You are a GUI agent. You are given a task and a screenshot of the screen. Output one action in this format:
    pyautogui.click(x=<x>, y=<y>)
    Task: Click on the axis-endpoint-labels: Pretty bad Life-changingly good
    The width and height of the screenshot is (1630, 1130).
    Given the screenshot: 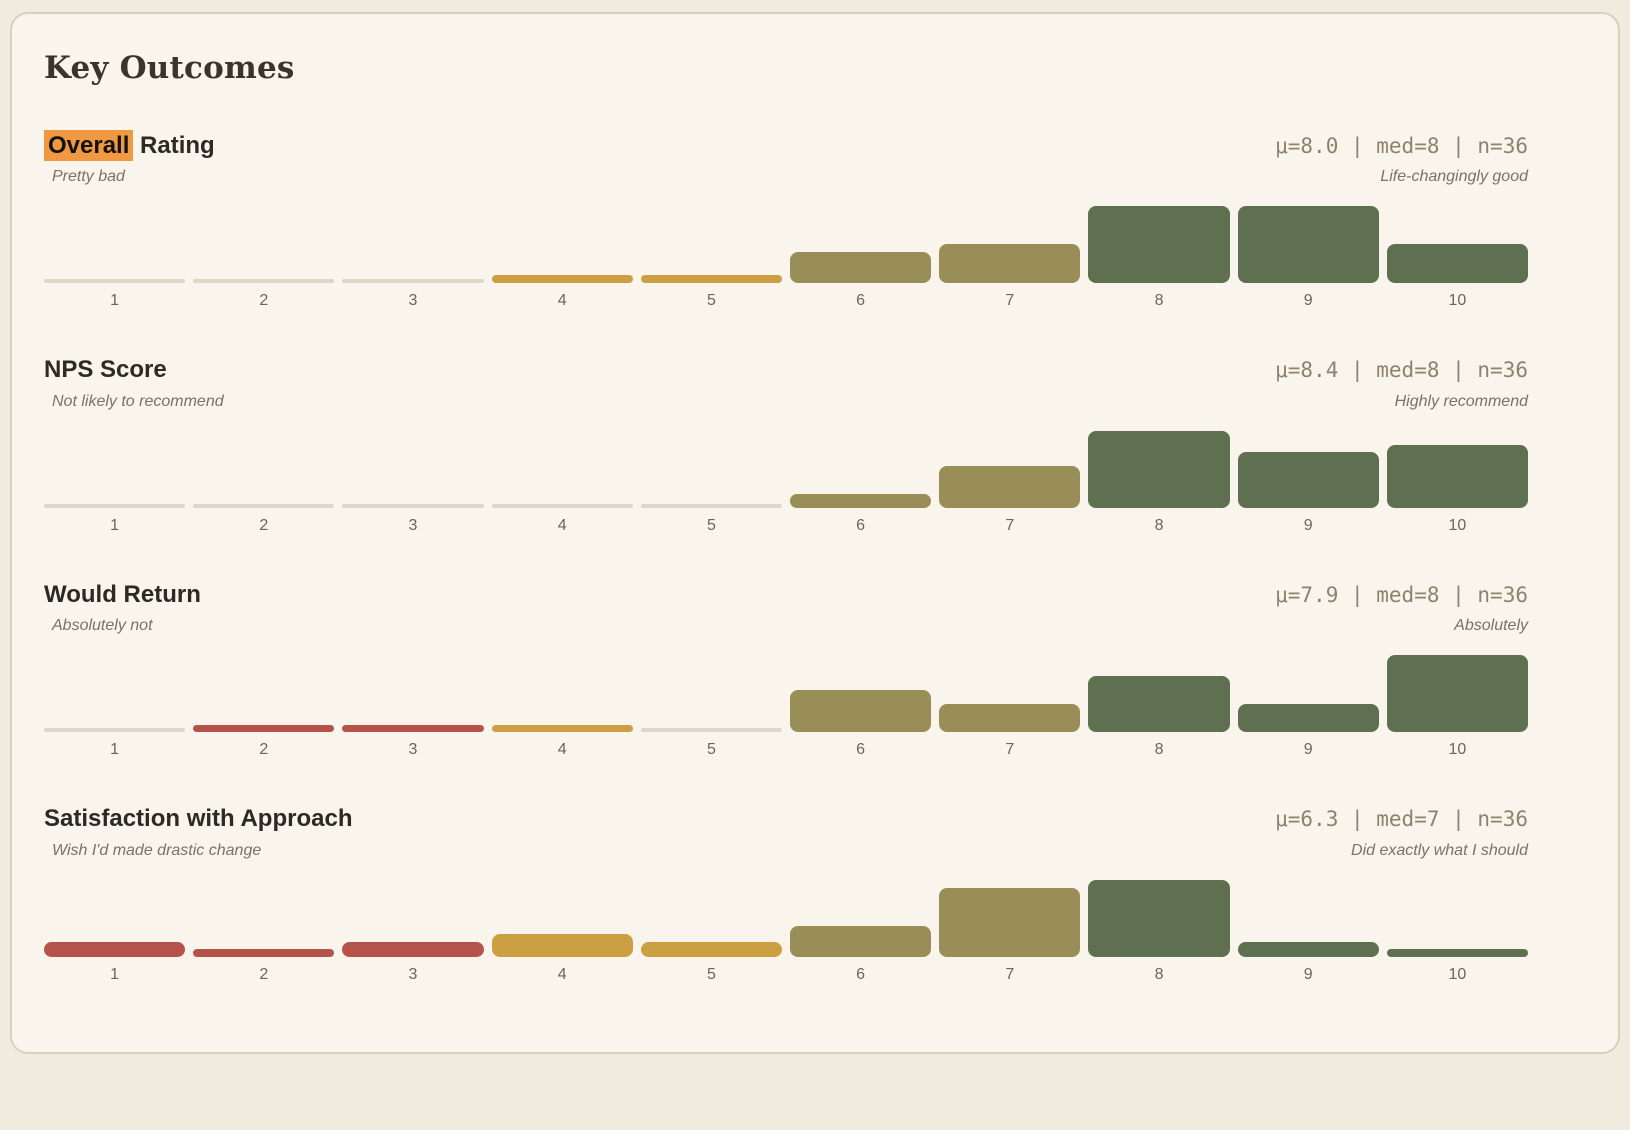 What is the action you would take?
    pyautogui.click(x=786, y=177)
    